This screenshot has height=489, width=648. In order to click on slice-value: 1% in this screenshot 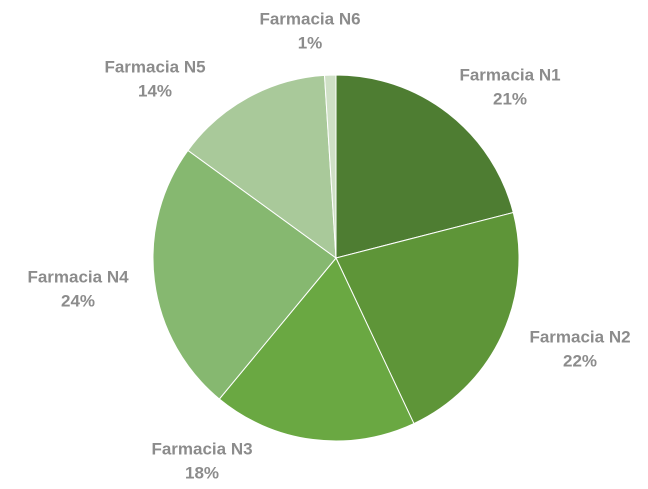, I will do `click(310, 42)`.